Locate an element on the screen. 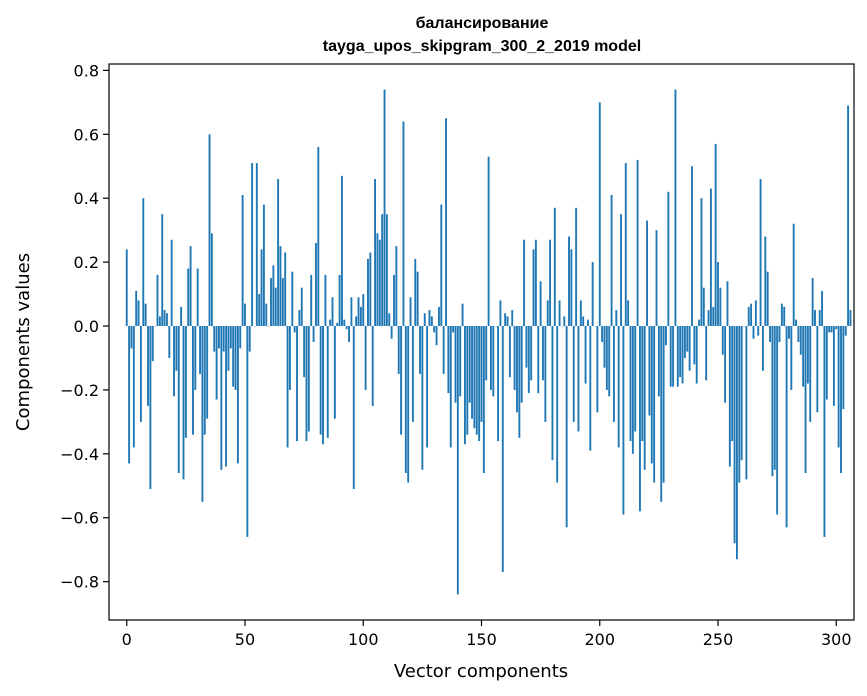 The width and height of the screenshot is (867, 696). y-axis-label: Components values is located at coordinates (23, 342).